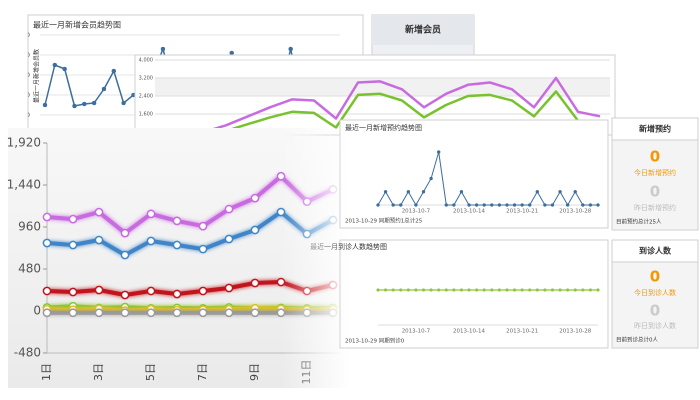 The height and width of the screenshot is (400, 700). Describe the element at coordinates (655, 192) in the screenshot. I see `yesterday-value: 0` at that location.